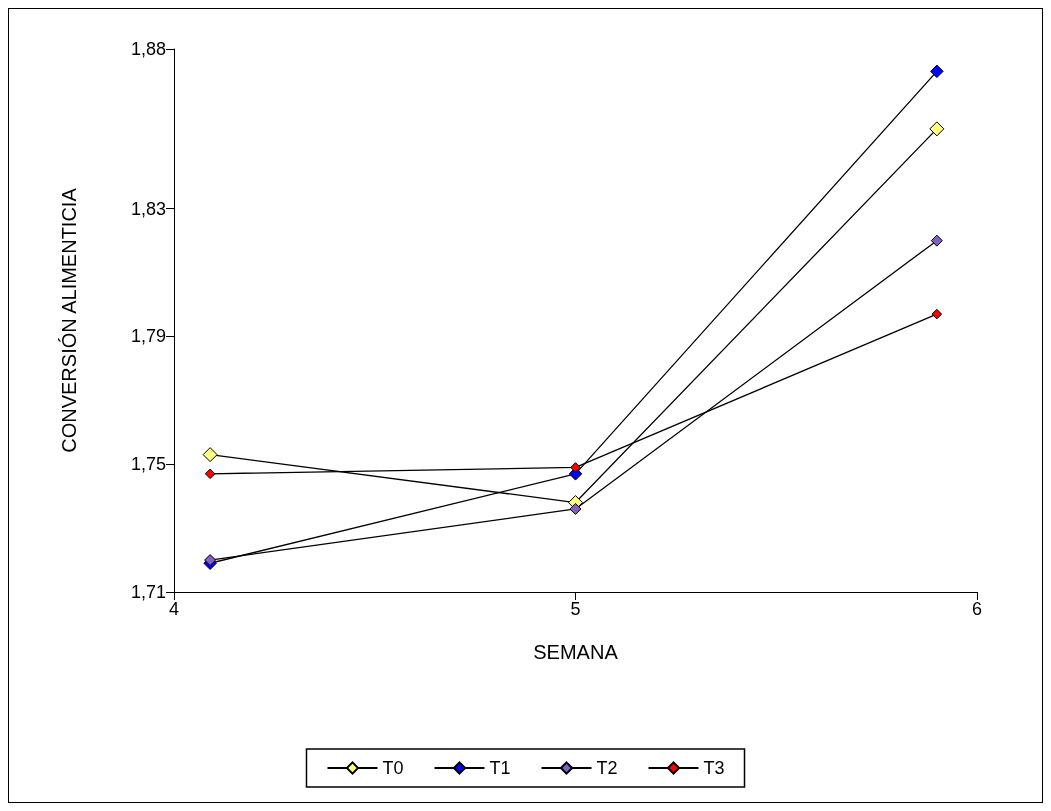 This screenshot has height=811, width=1051. Describe the element at coordinates (575, 609) in the screenshot. I see `x-tick-label: 5` at that location.